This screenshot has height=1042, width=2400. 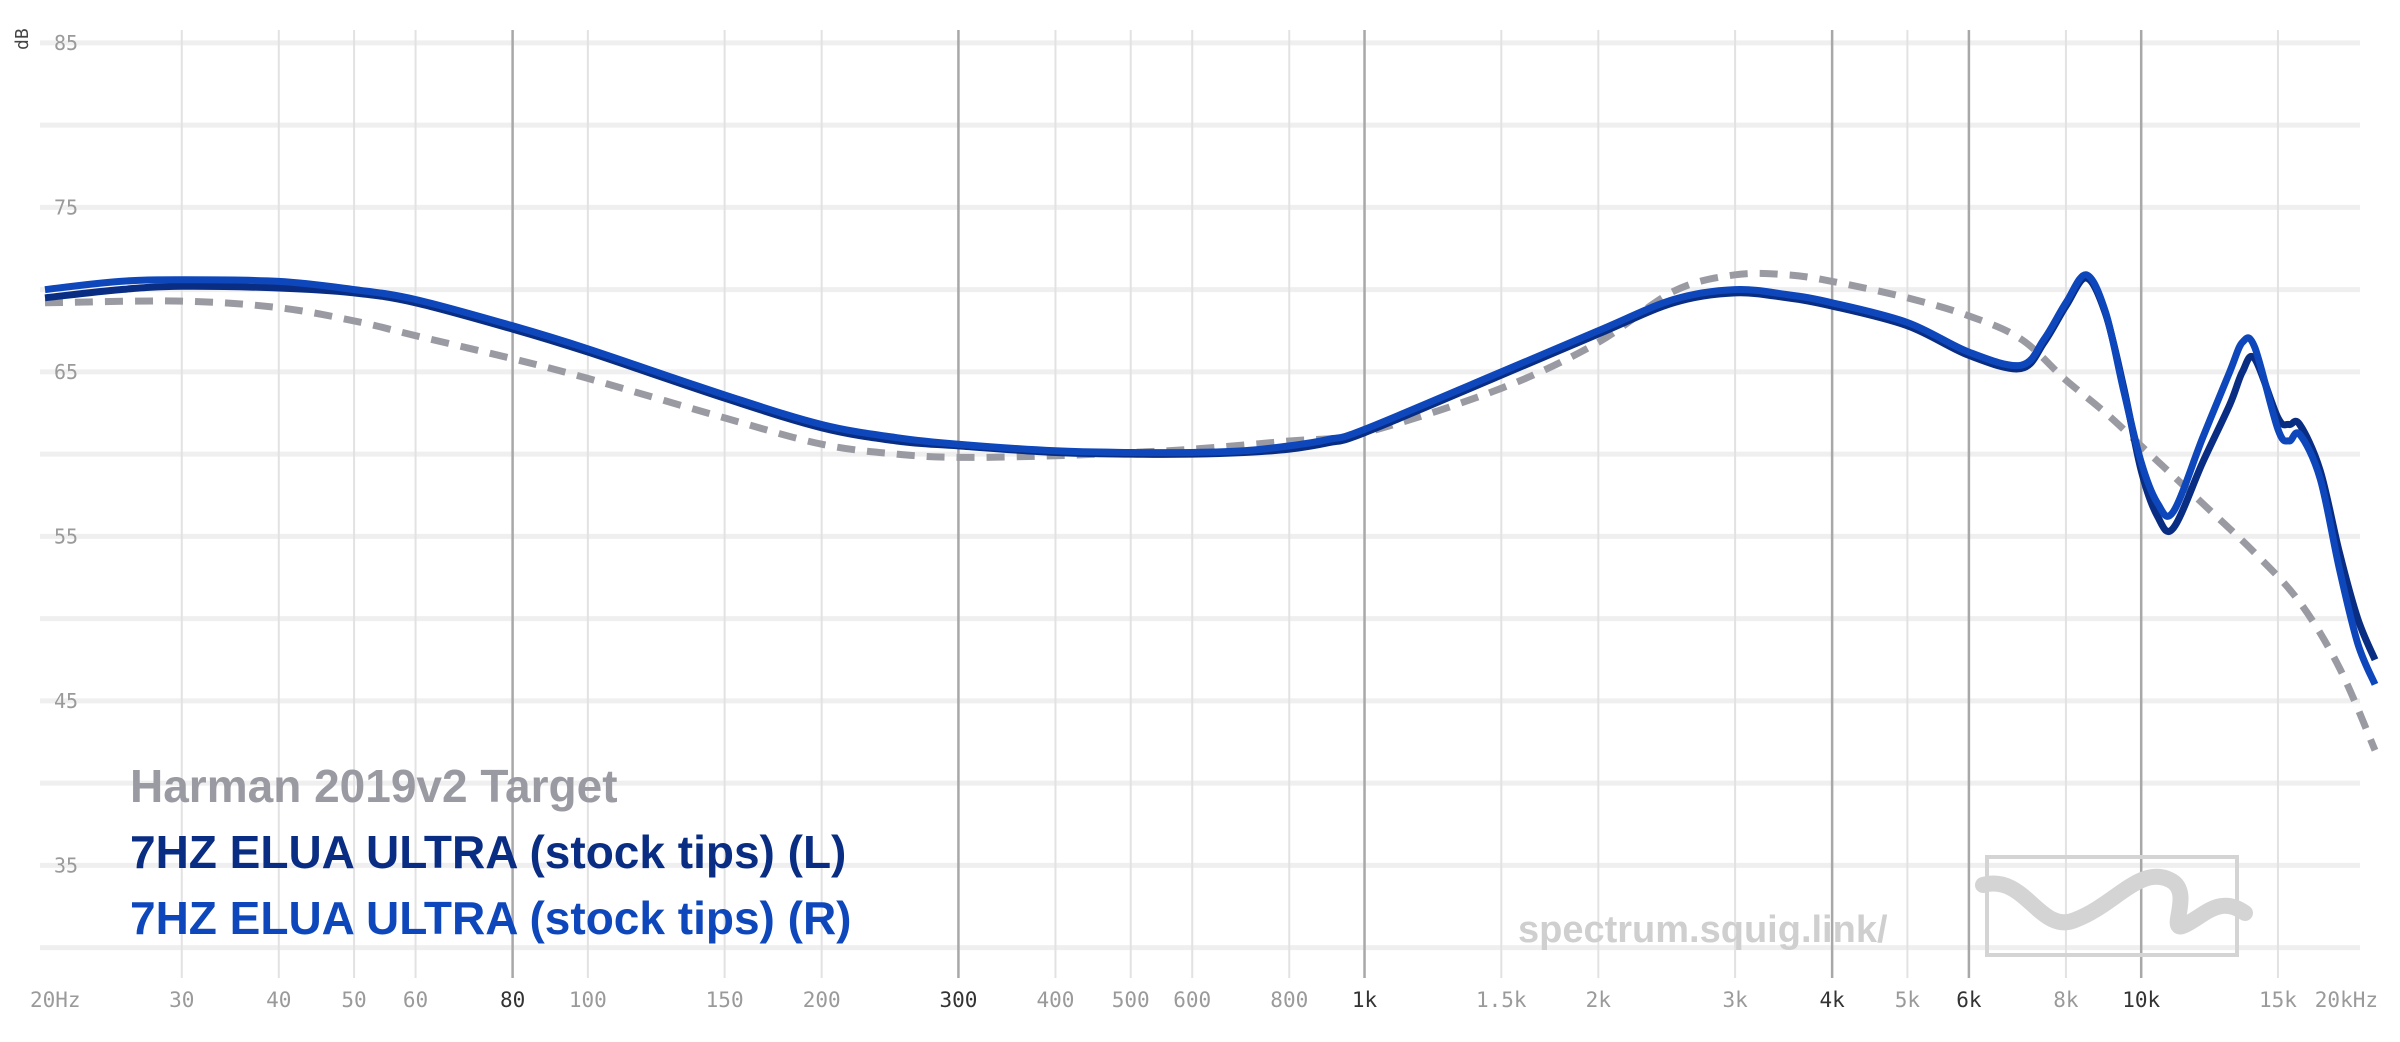 I want to click on legend-entry-0: Harman 2019v2 Target, so click(x=374, y=786).